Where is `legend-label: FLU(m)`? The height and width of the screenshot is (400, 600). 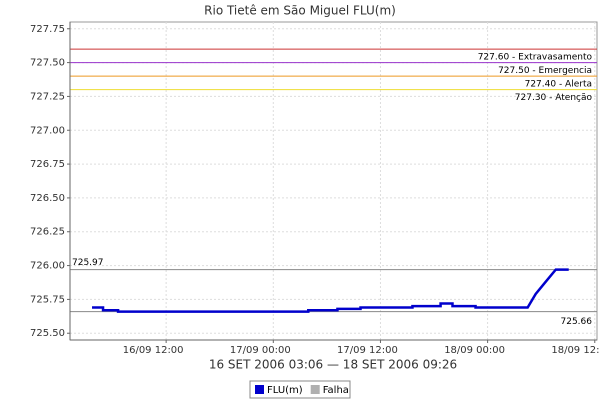
legend-label: FLU(m) is located at coordinates (285, 390).